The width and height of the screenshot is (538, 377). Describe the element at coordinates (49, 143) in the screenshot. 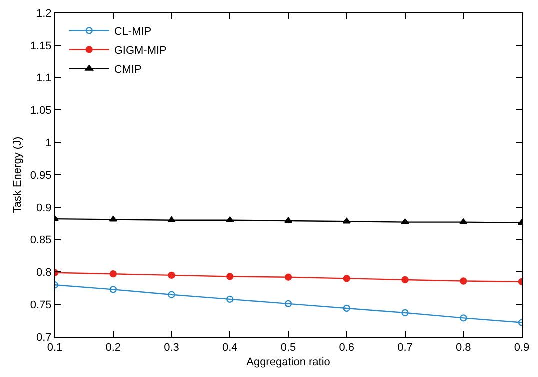

I see `y-tick-label: 1` at that location.